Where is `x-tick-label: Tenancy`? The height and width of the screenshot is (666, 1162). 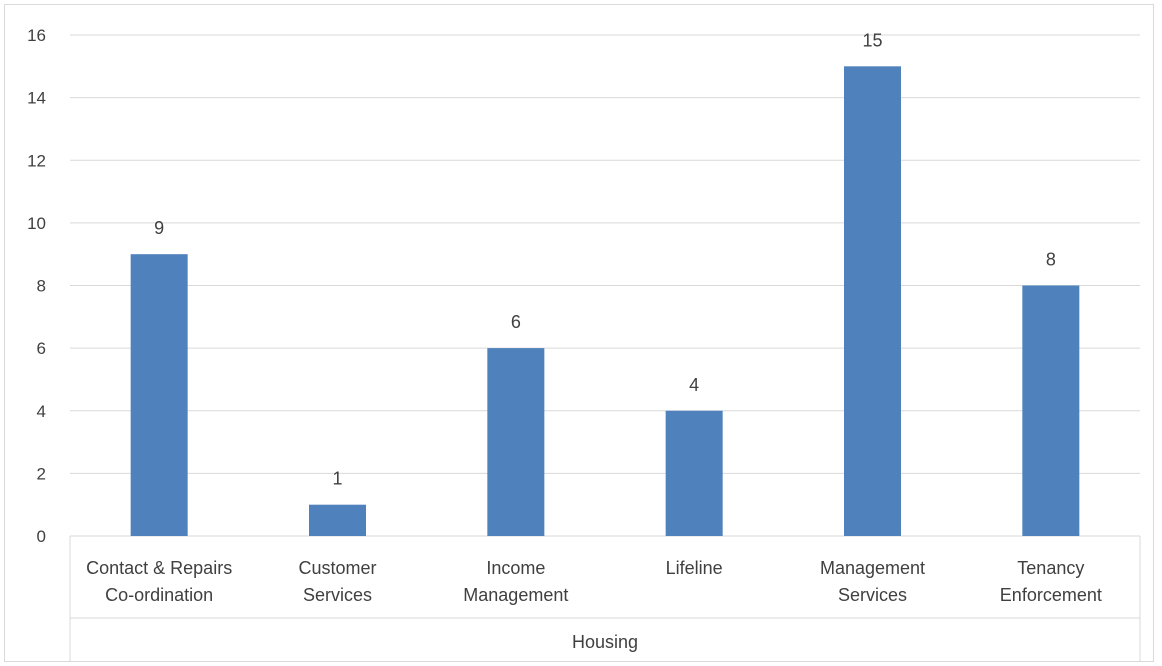 x-tick-label: Tenancy is located at coordinates (1050, 568).